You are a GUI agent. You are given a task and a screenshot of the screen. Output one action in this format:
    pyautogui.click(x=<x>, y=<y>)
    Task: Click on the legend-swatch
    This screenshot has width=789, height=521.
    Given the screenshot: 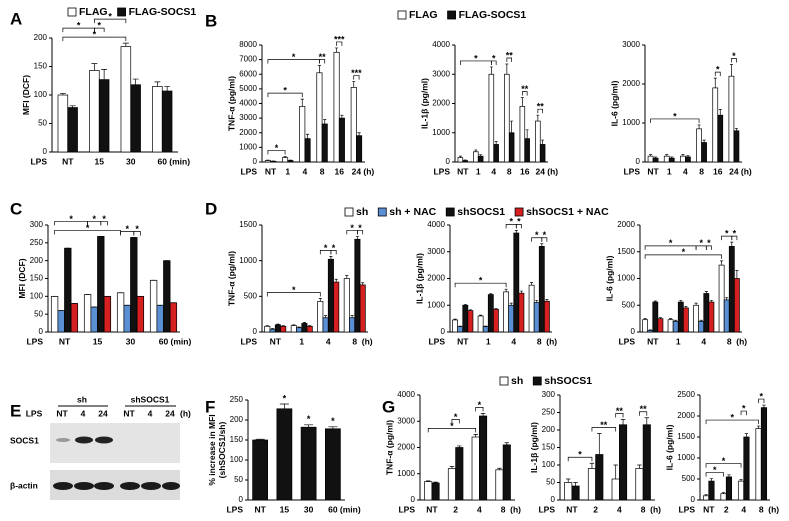 What is the action you would take?
    pyautogui.click(x=451, y=15)
    